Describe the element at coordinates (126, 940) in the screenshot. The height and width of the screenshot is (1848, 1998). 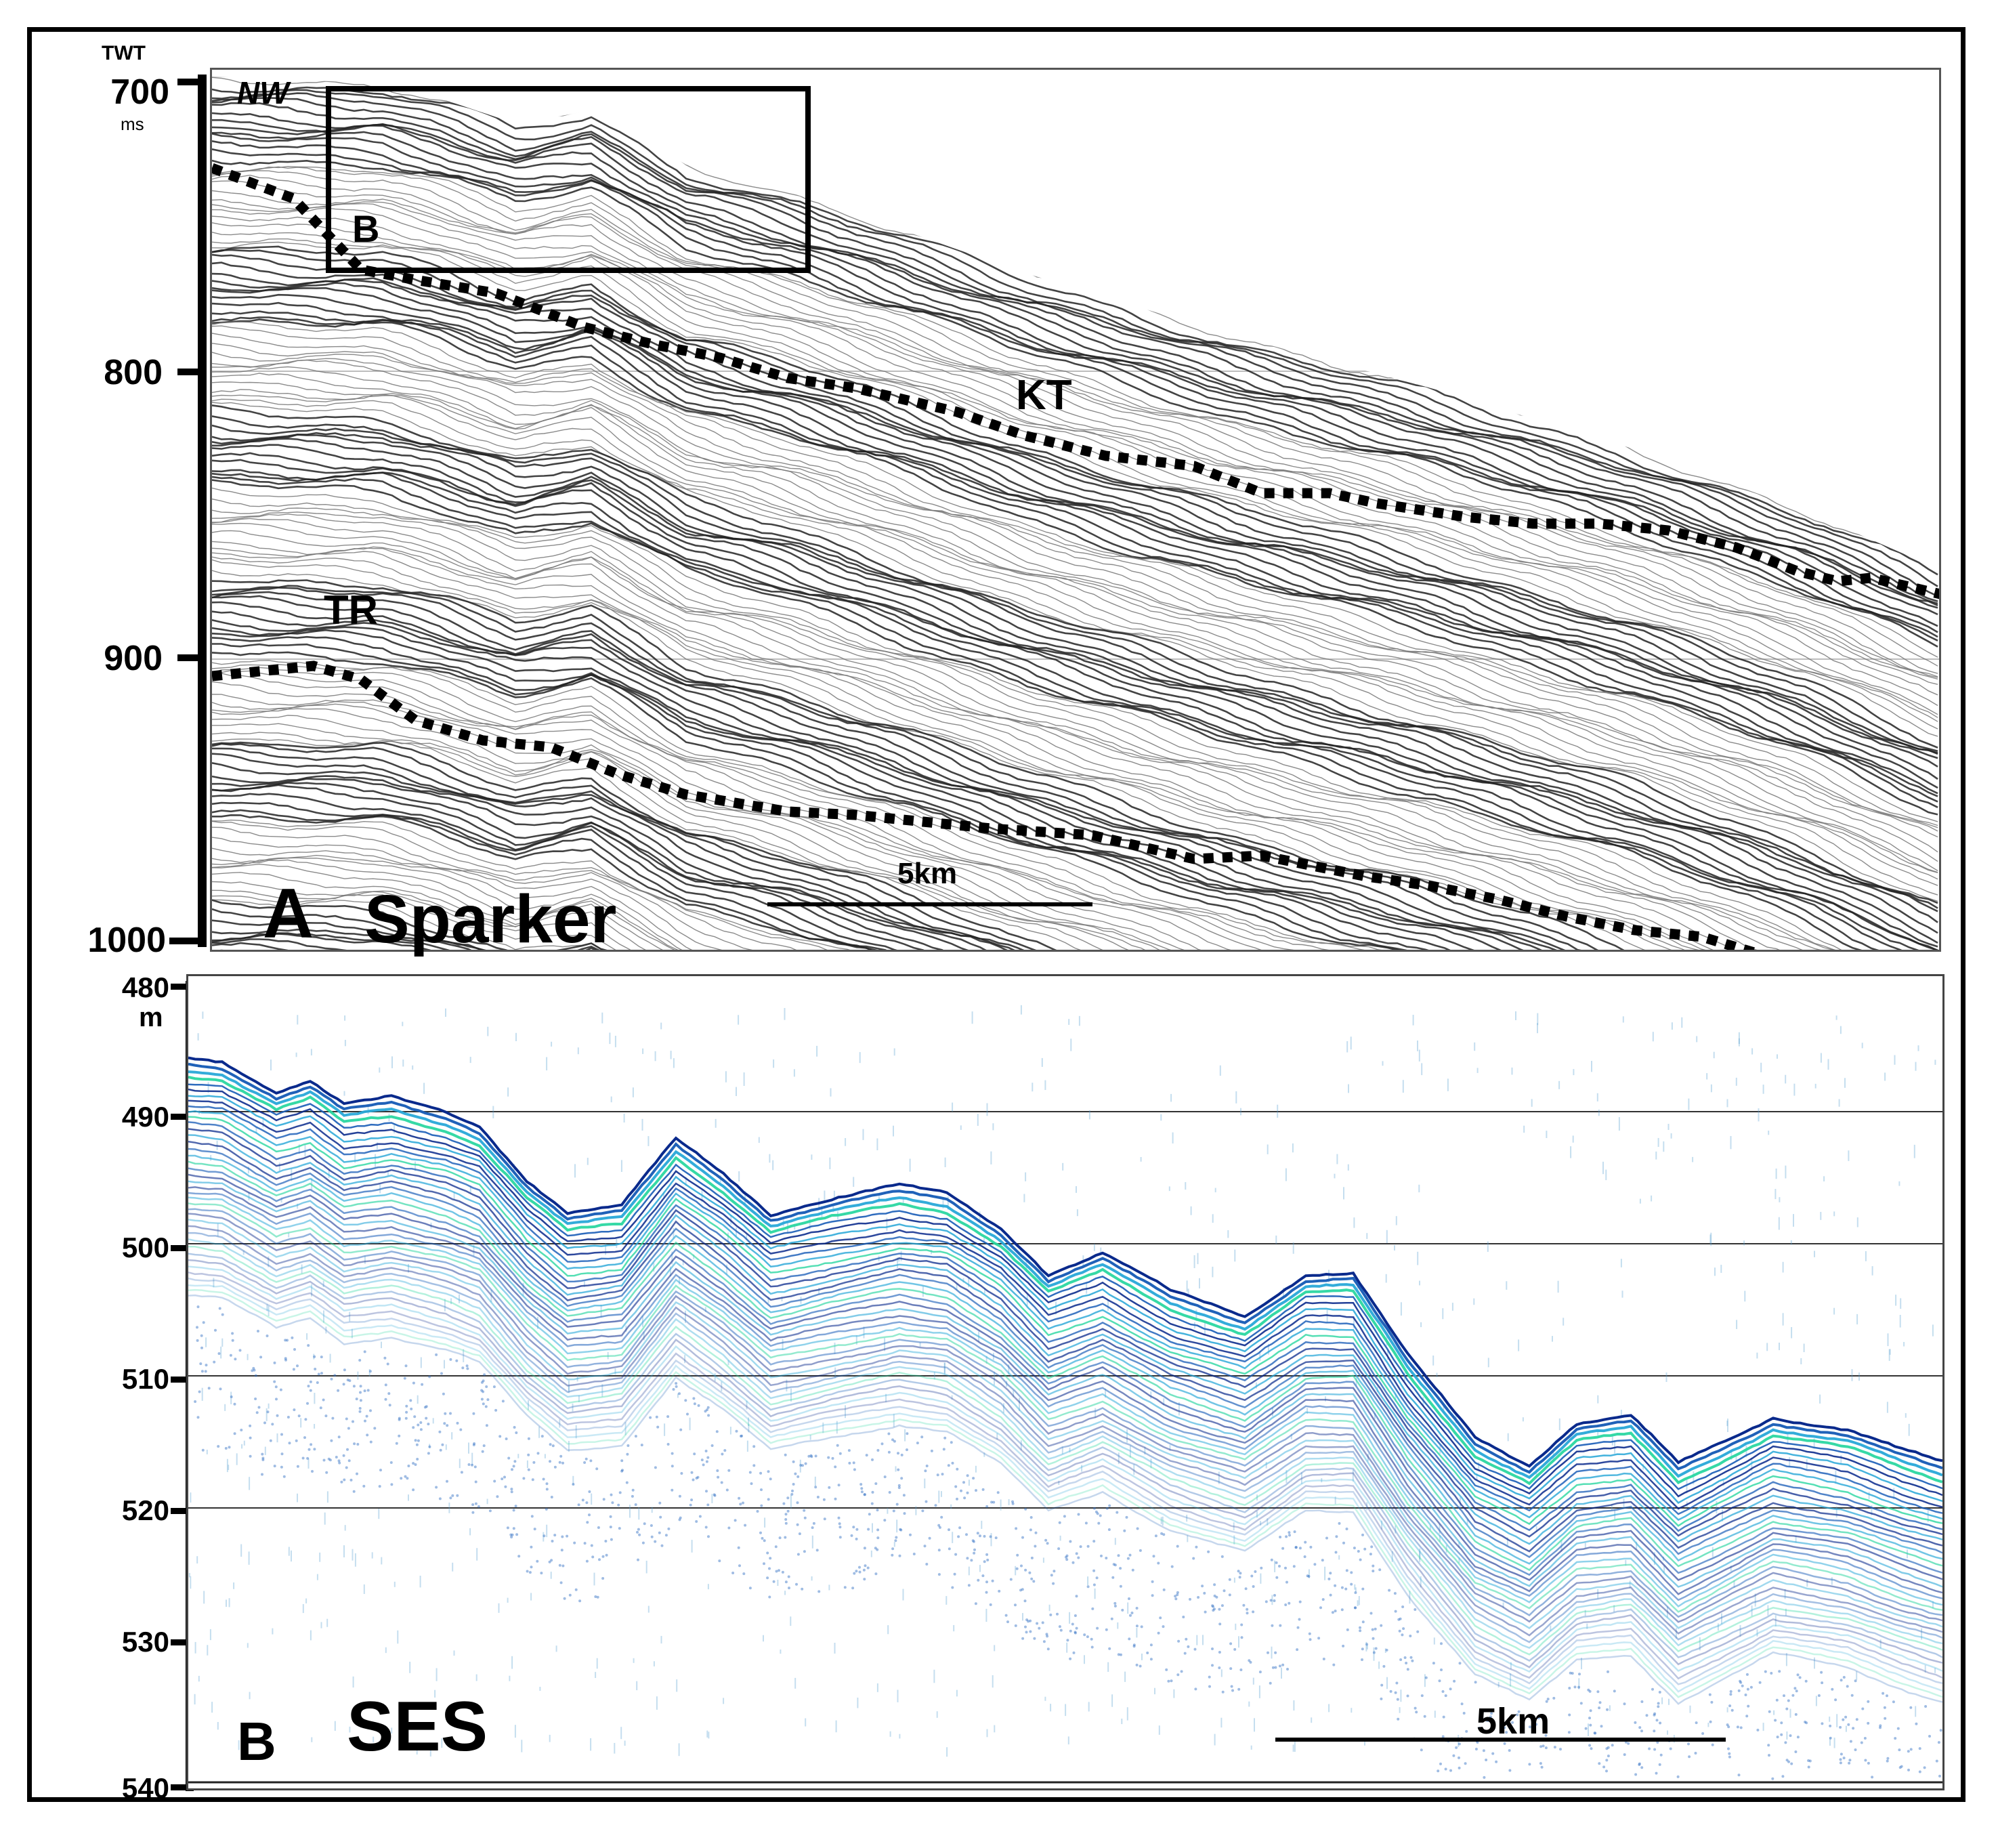
I see `panel-a-tick-1000: 1000` at that location.